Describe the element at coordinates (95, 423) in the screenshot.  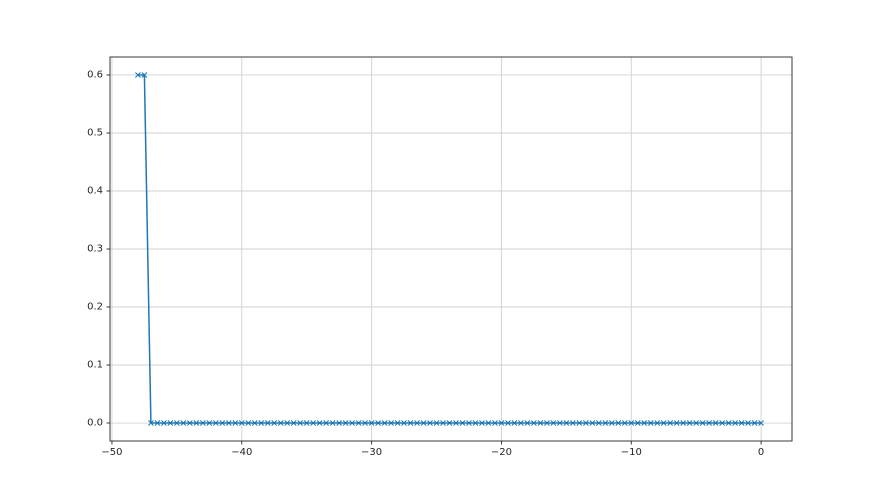
I see `y-tick-label: 0.0` at that location.